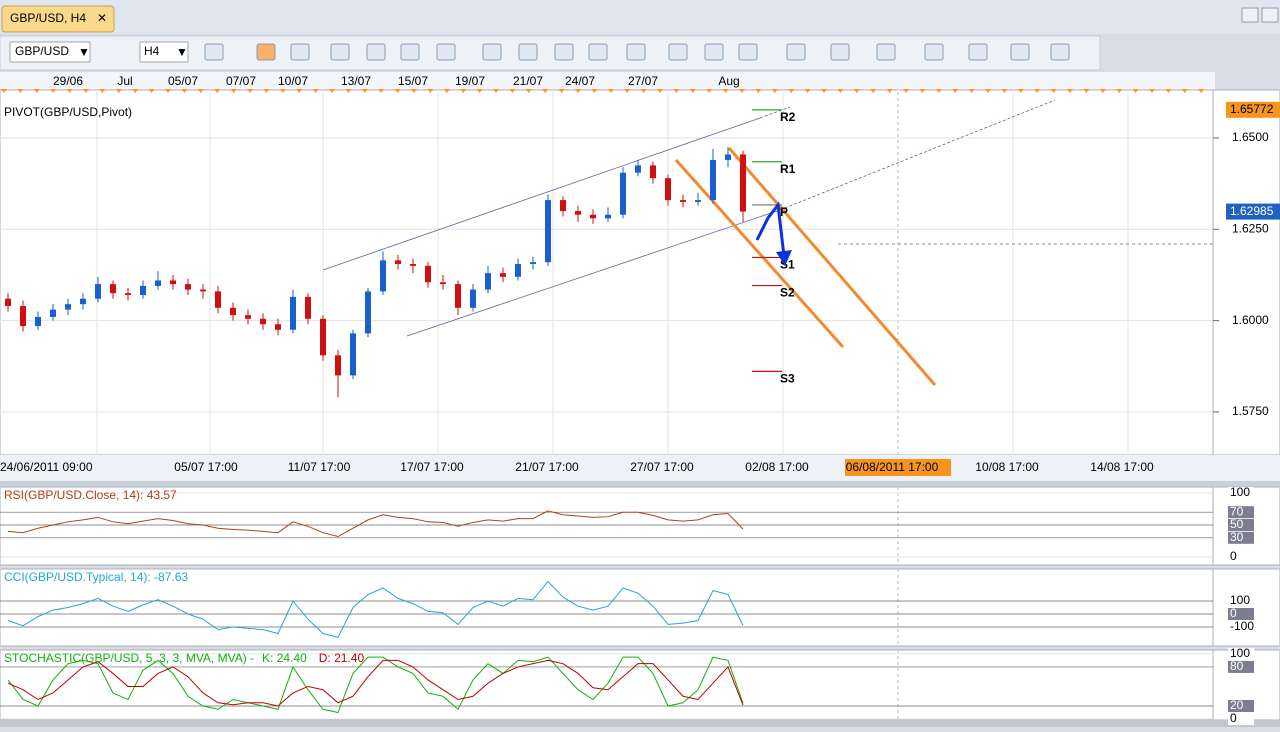 This screenshot has width=1280, height=732. Describe the element at coordinates (788, 169) in the screenshot. I see `pivot-label: R1` at that location.